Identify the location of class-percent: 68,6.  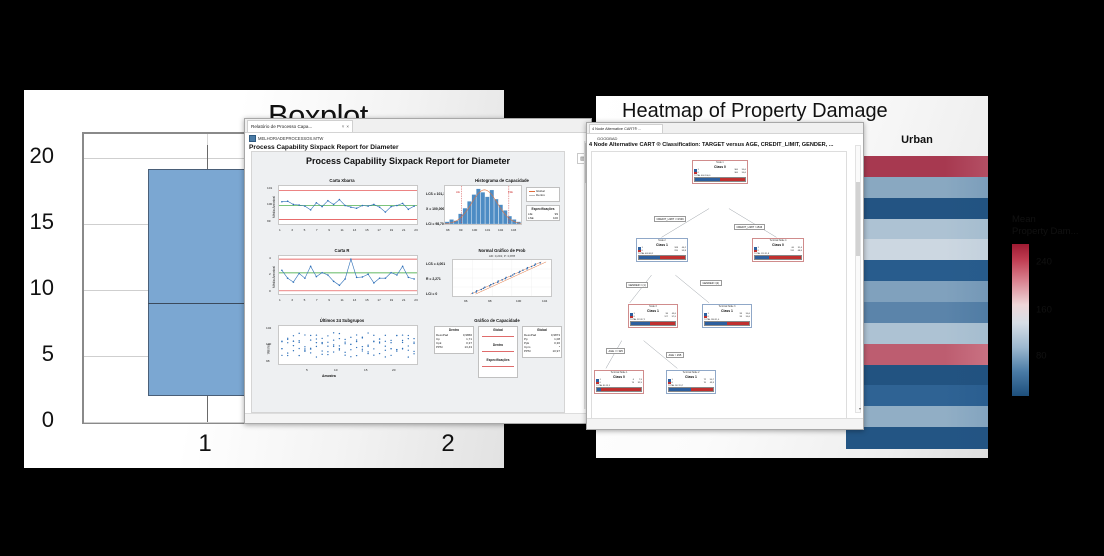
(799, 250).